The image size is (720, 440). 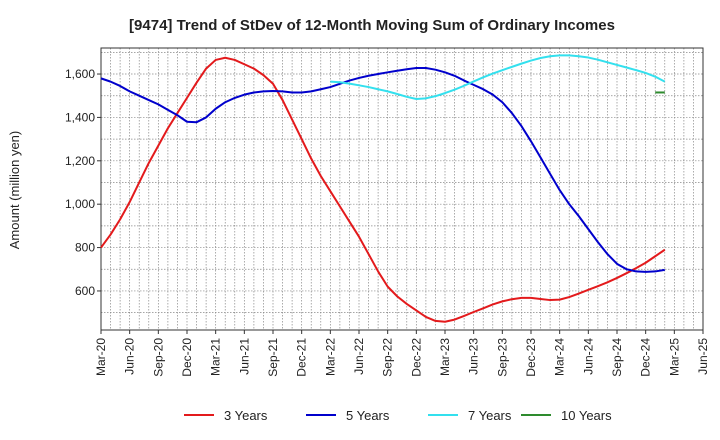 What do you see at coordinates (273, 357) in the screenshot?
I see `x-tick-label: Sep-21` at bounding box center [273, 357].